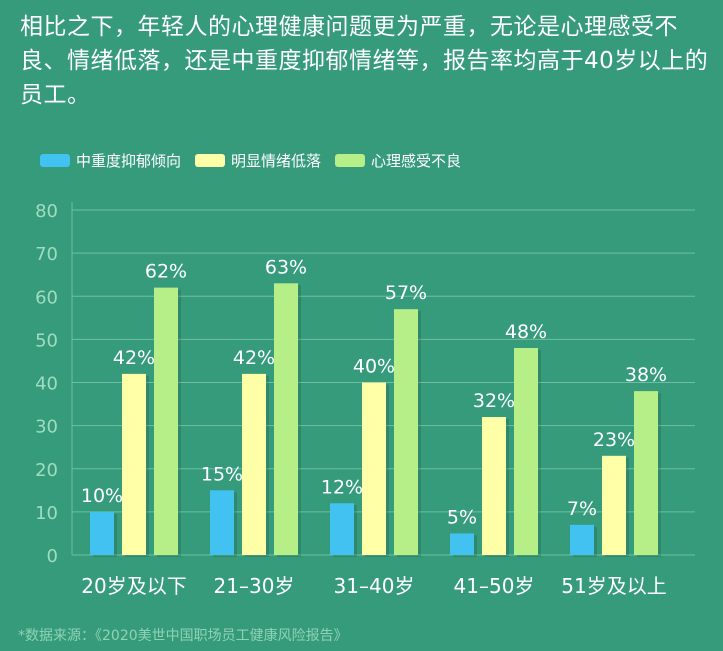 The height and width of the screenshot is (651, 723). What do you see at coordinates (374, 586) in the screenshot?
I see `x-tick-label: 31–40岁` at bounding box center [374, 586].